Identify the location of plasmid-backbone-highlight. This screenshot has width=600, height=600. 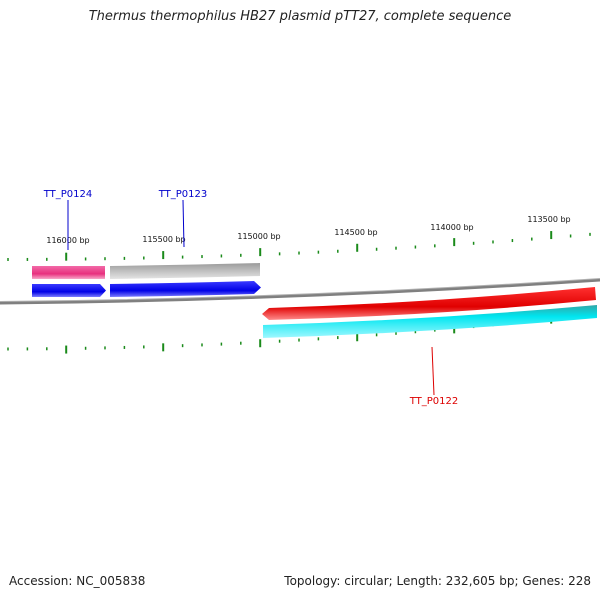
(300, 290).